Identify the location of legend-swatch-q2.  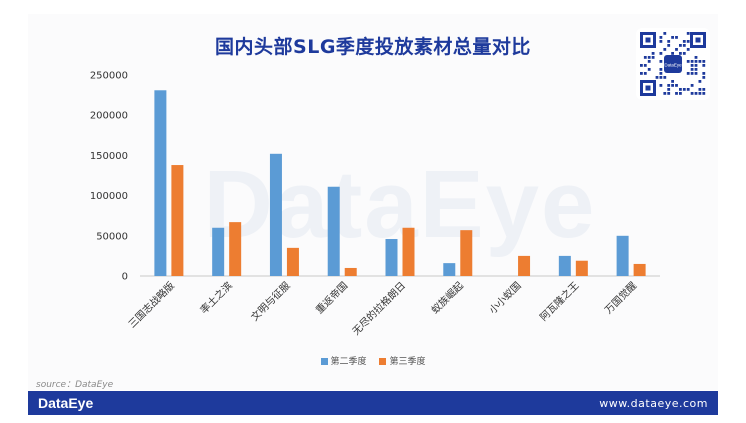
(324, 361).